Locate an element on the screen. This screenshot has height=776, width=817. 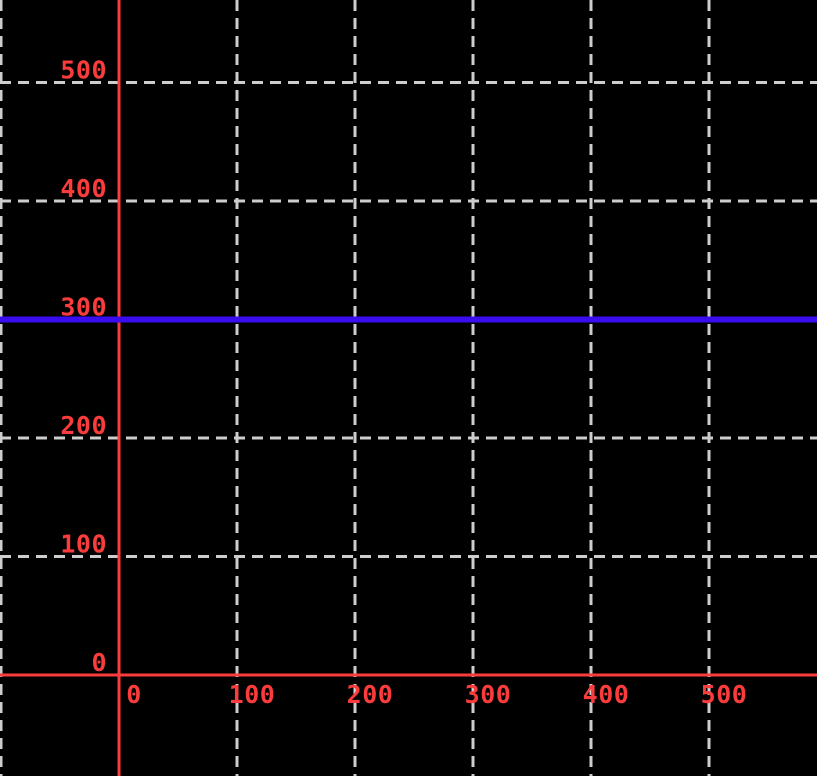
x-tick-label-200: 200 is located at coordinates (370, 694).